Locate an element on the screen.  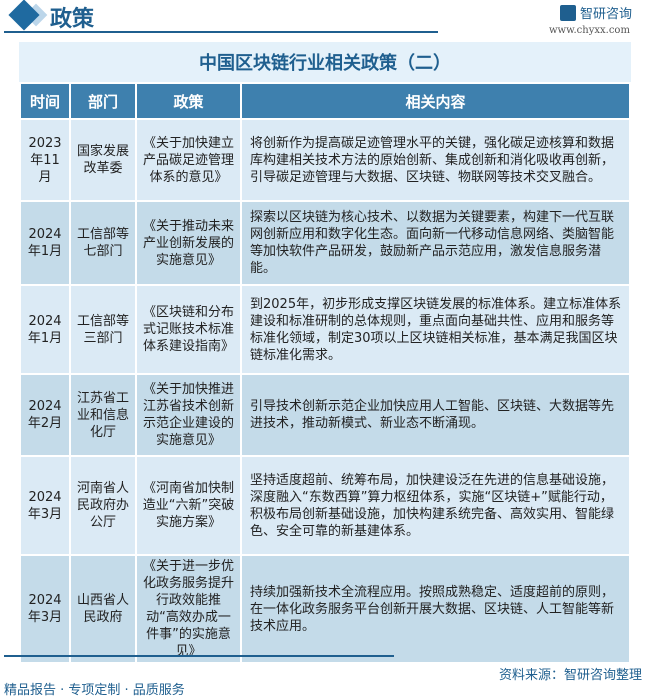
logo-icon is located at coordinates (568, 12).